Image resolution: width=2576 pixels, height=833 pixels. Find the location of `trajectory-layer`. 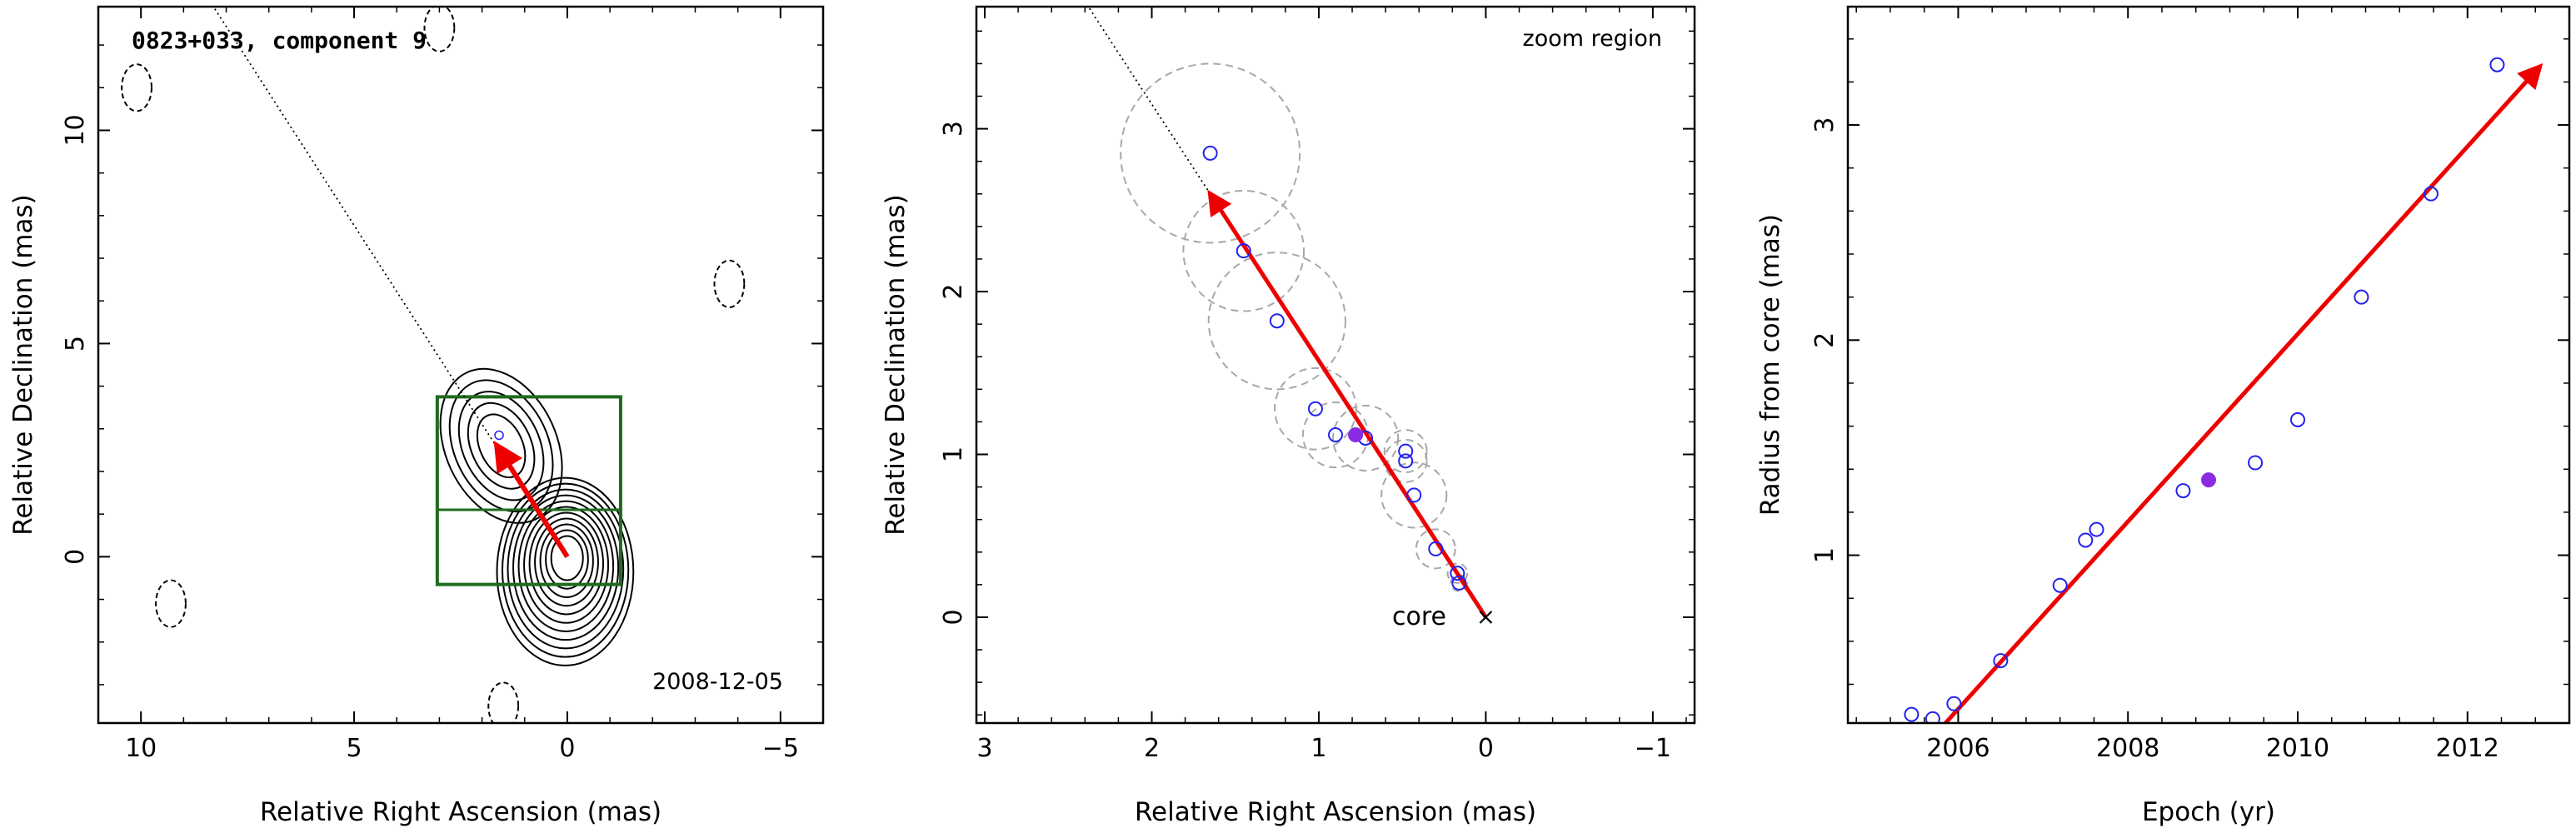

trajectory-layer is located at coordinates (391, 282).